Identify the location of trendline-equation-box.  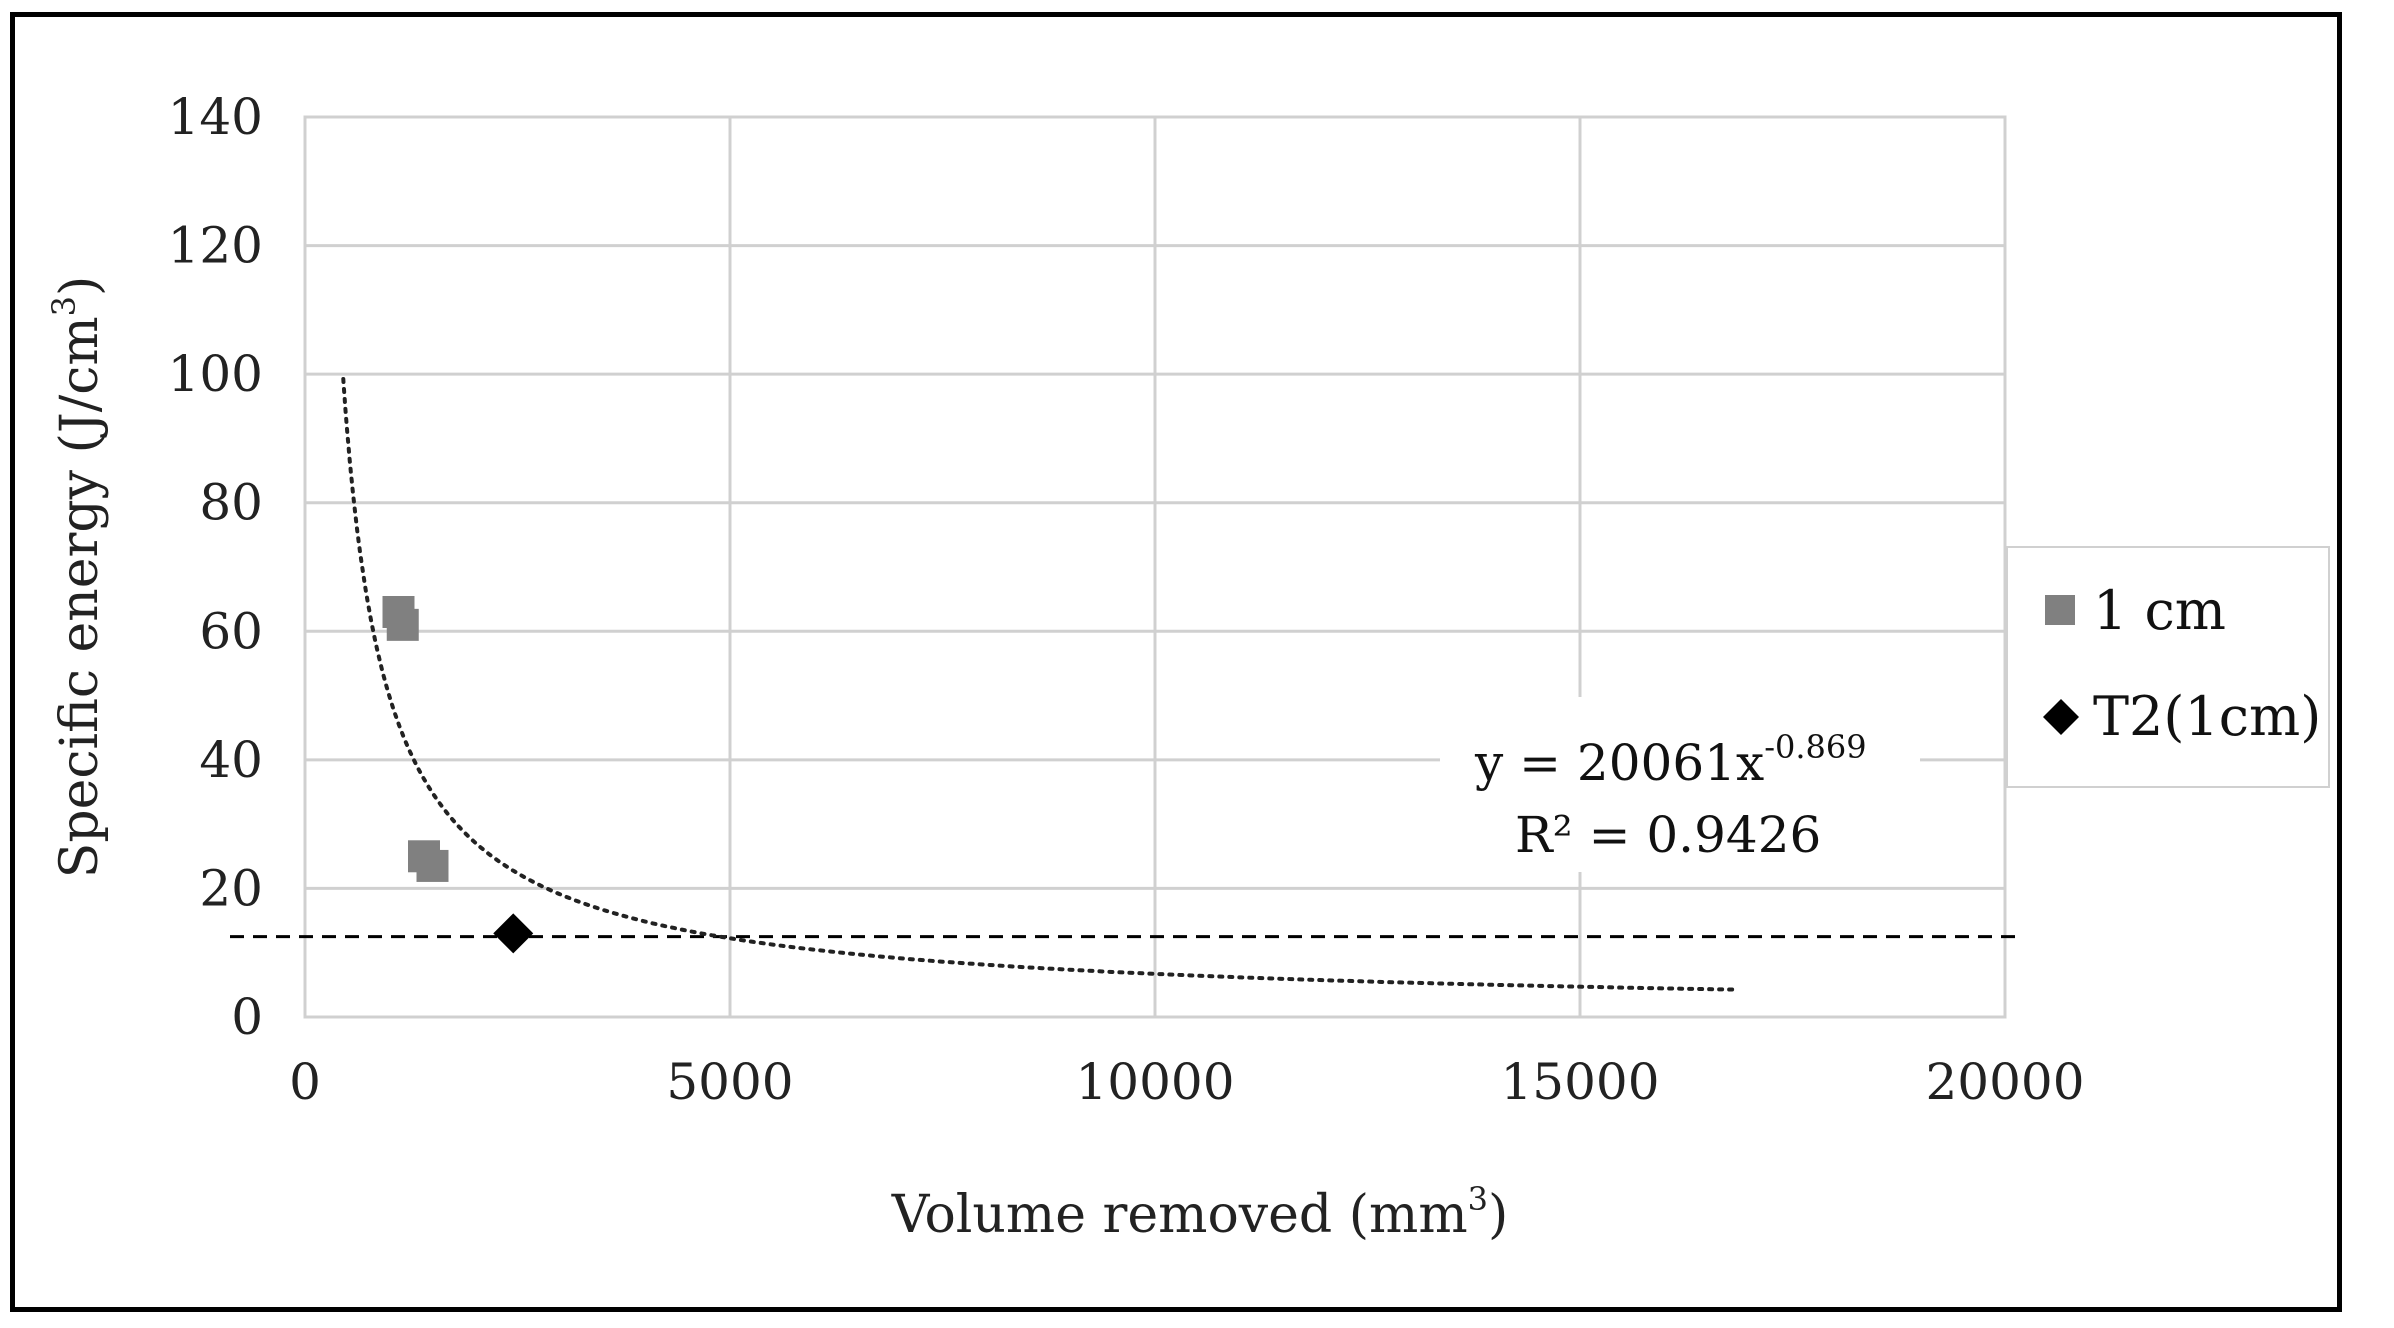
(1680, 784).